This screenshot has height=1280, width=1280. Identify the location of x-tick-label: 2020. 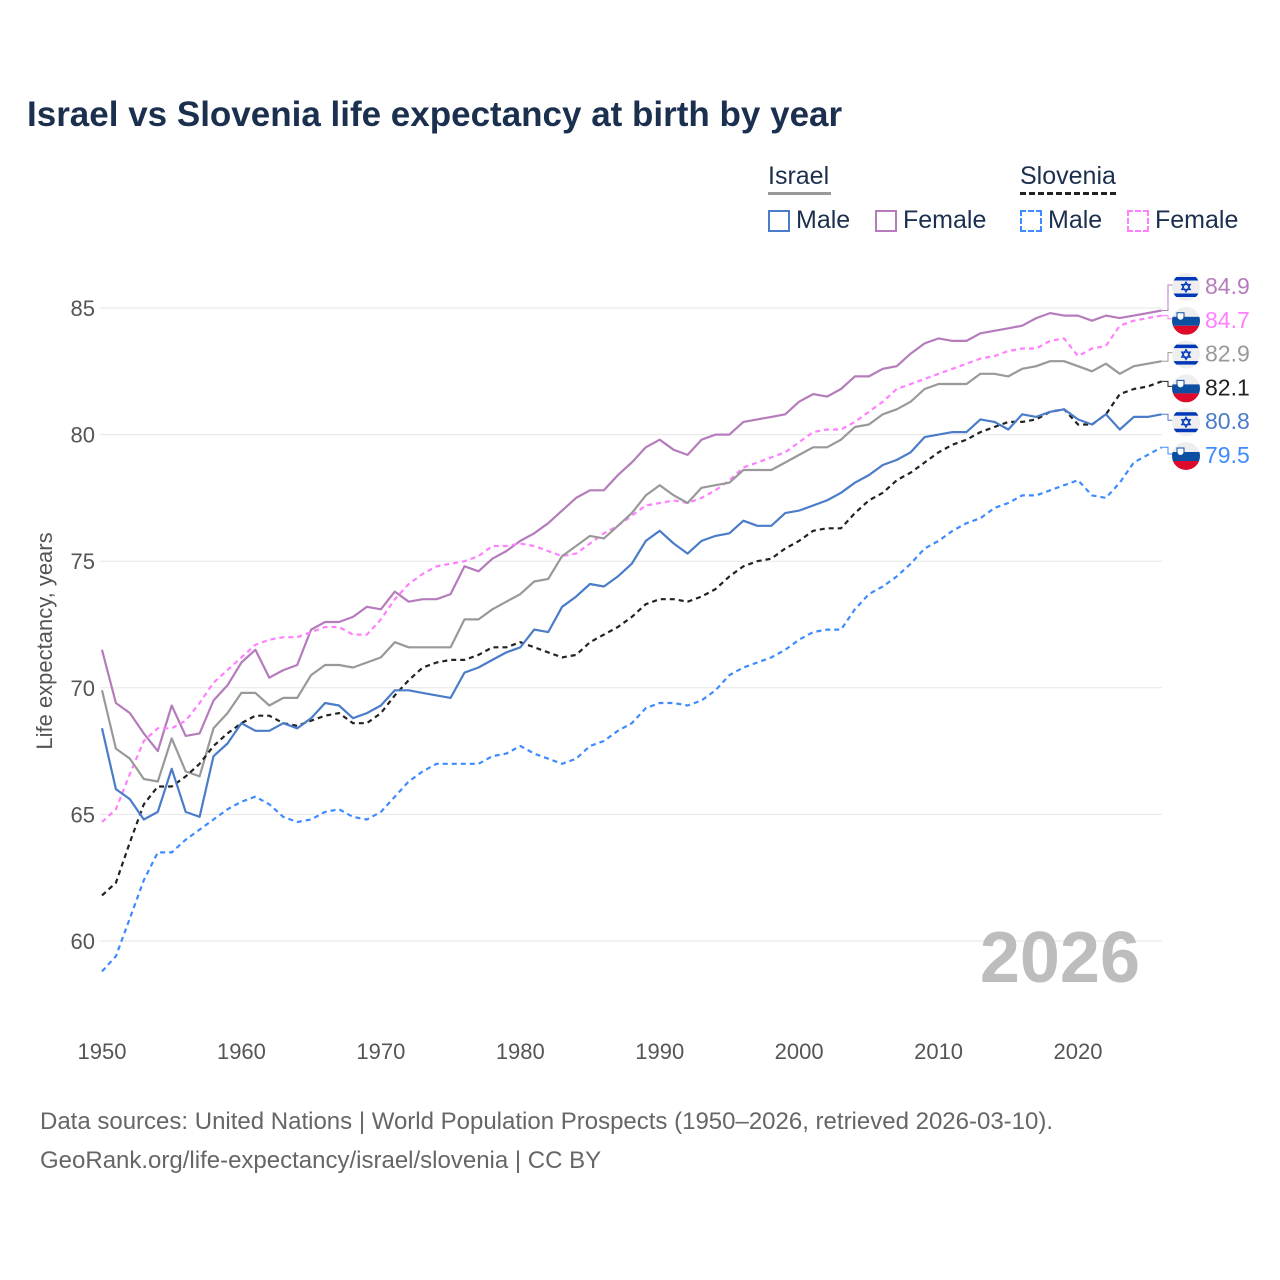
(1078, 1051).